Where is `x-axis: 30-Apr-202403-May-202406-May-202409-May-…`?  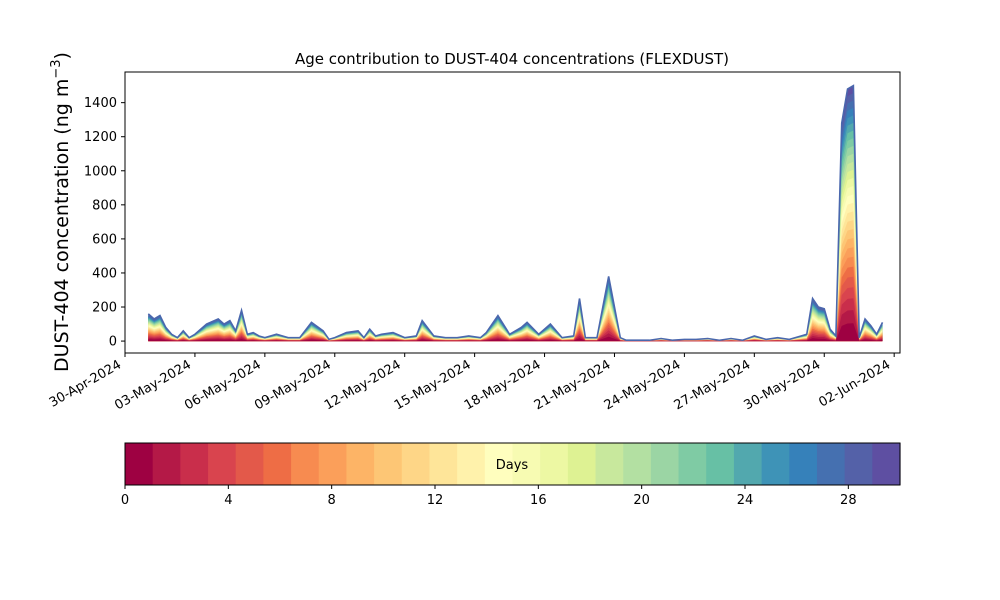 x-axis: 30-Apr-202403-May-202406-May-202409-May-… is located at coordinates (471, 383).